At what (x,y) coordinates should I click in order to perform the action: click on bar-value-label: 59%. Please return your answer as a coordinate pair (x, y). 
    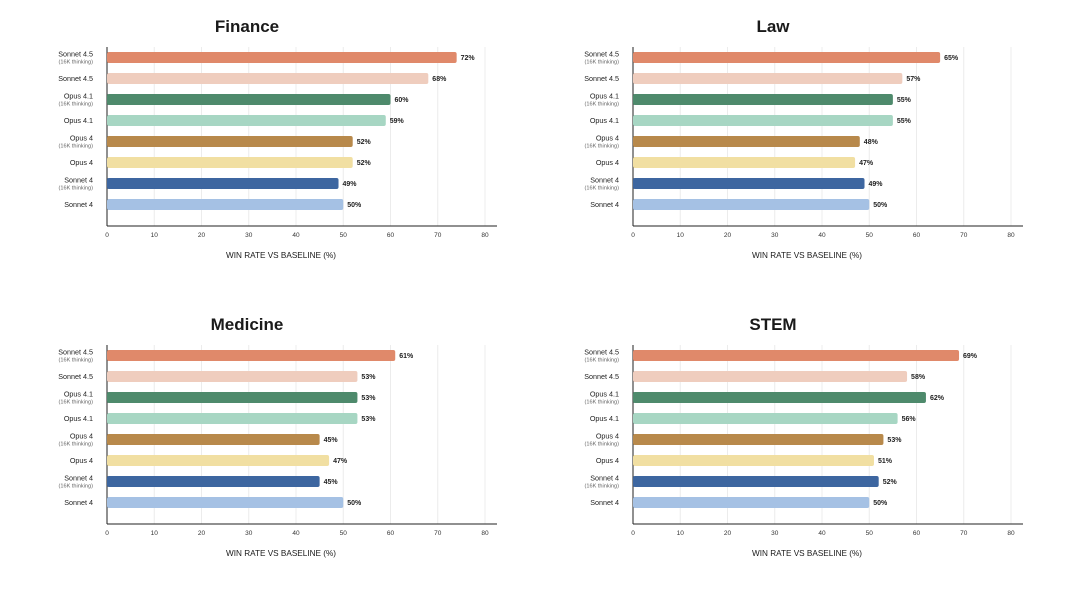
    Looking at the image, I should click on (397, 121).